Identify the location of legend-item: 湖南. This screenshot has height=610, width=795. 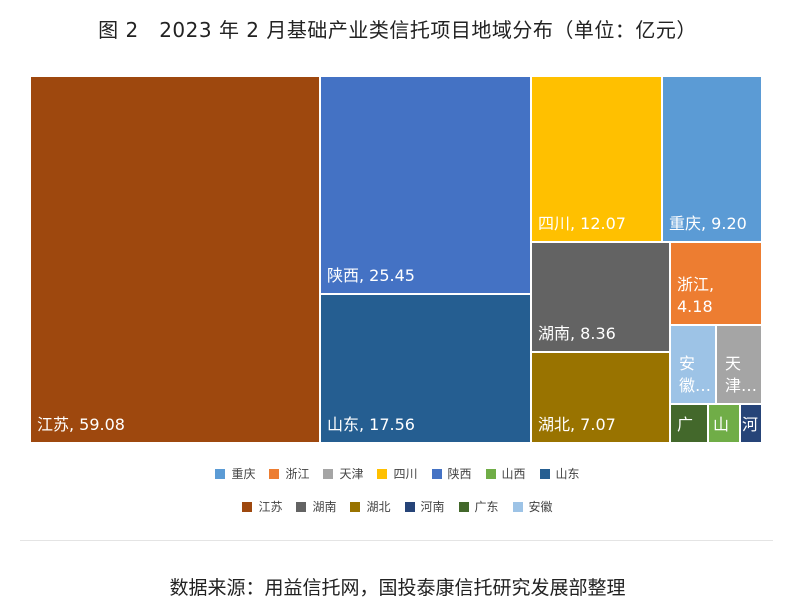
(316, 506).